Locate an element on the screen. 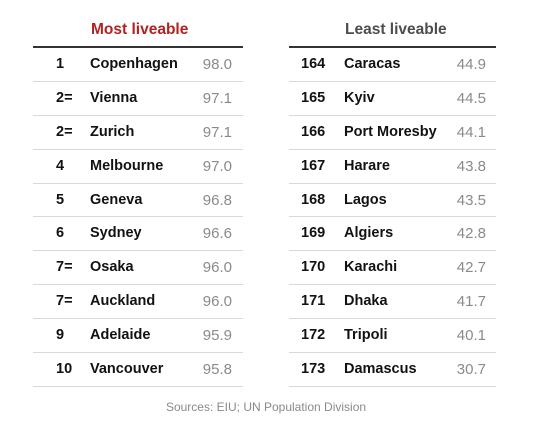 The width and height of the screenshot is (550, 432). city-cell: Vancouver is located at coordinates (127, 369).